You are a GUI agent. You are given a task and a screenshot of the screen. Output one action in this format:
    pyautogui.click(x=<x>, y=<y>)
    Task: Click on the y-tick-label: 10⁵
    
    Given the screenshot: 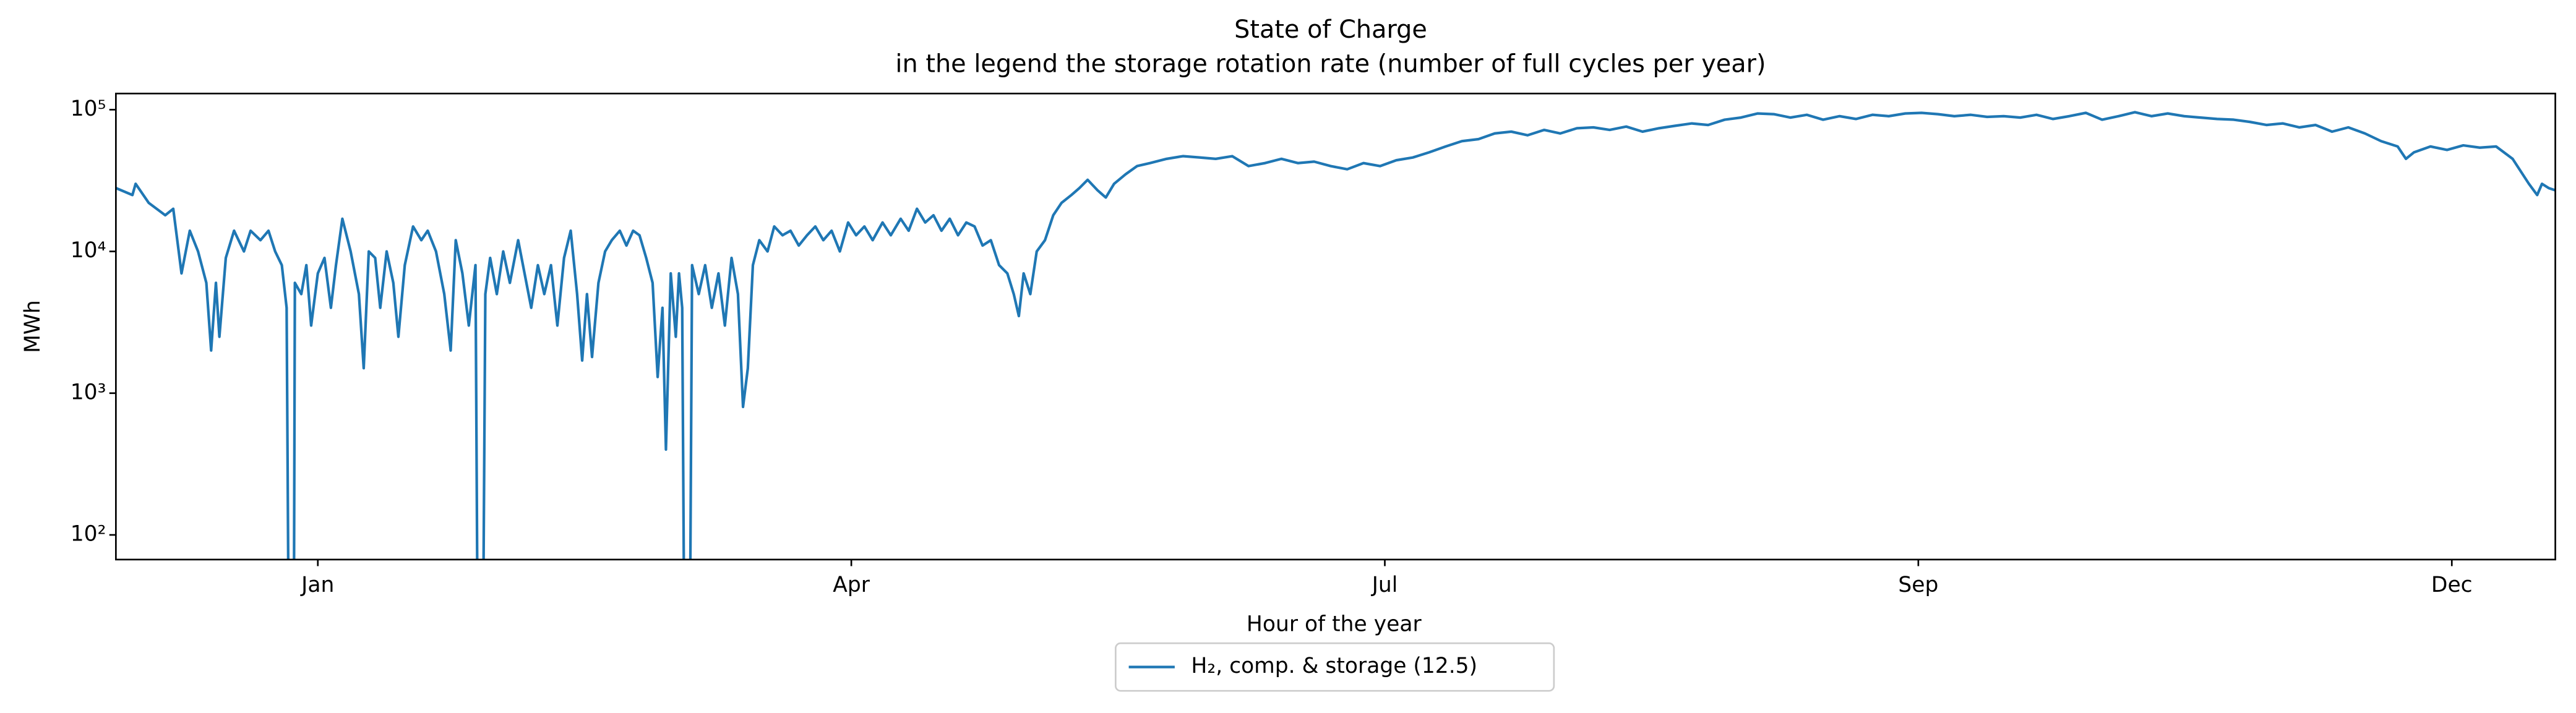 What is the action you would take?
    pyautogui.click(x=88, y=108)
    